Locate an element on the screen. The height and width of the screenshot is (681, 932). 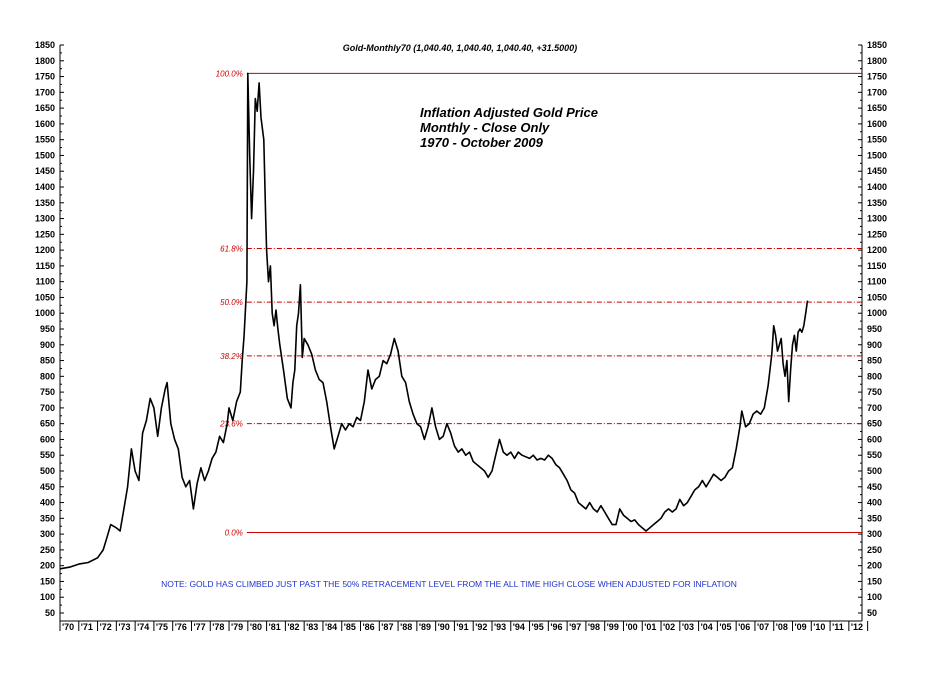
x-tick-label: '98 is located at coordinates (594, 627).